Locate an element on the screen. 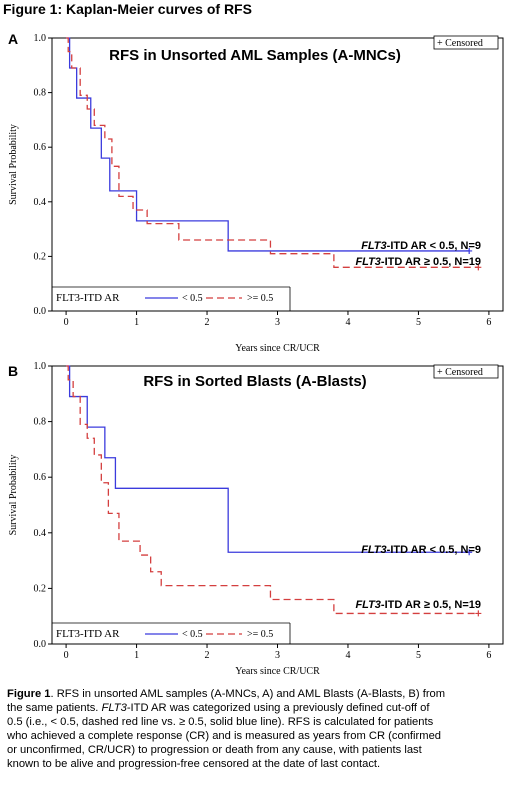 Image resolution: width=520 pixels, height=798 pixels. panel-letter-b: B is located at coordinates (13, 371).